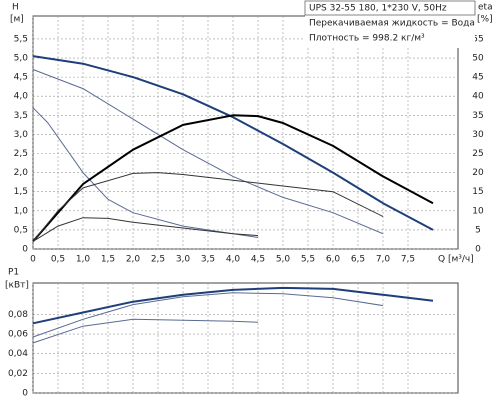 This screenshot has width=500, height=400. I want to click on y2-tick-label: 10, so click(478, 211).